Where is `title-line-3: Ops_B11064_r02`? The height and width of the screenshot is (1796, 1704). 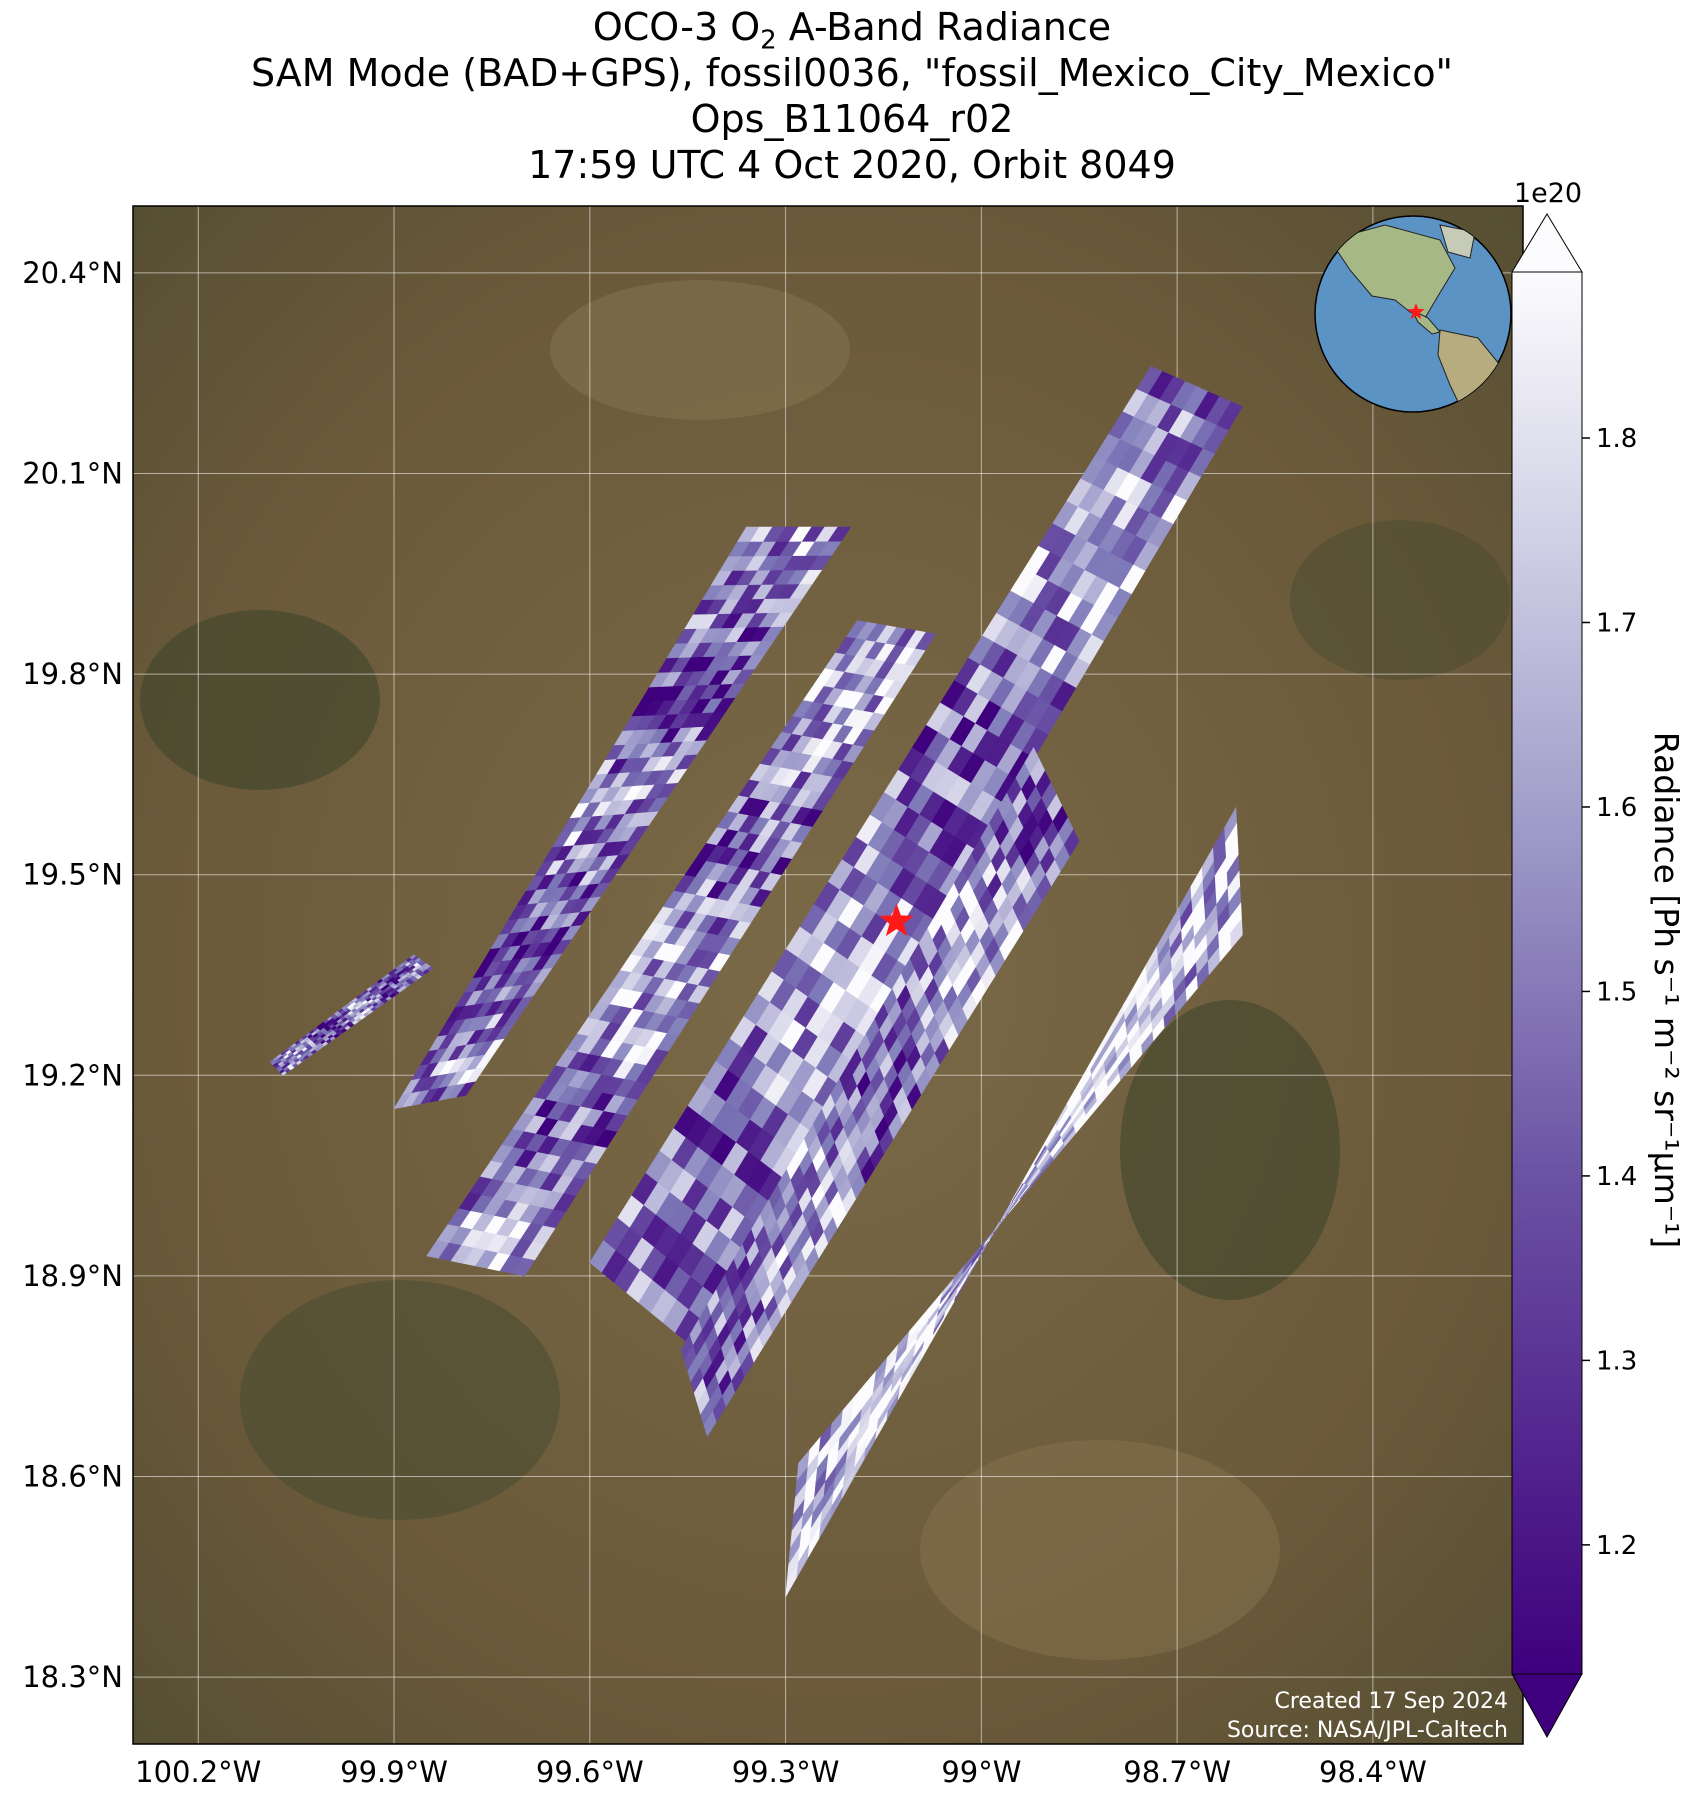 title-line-3: Ops_B11064_r02 is located at coordinates (852, 119).